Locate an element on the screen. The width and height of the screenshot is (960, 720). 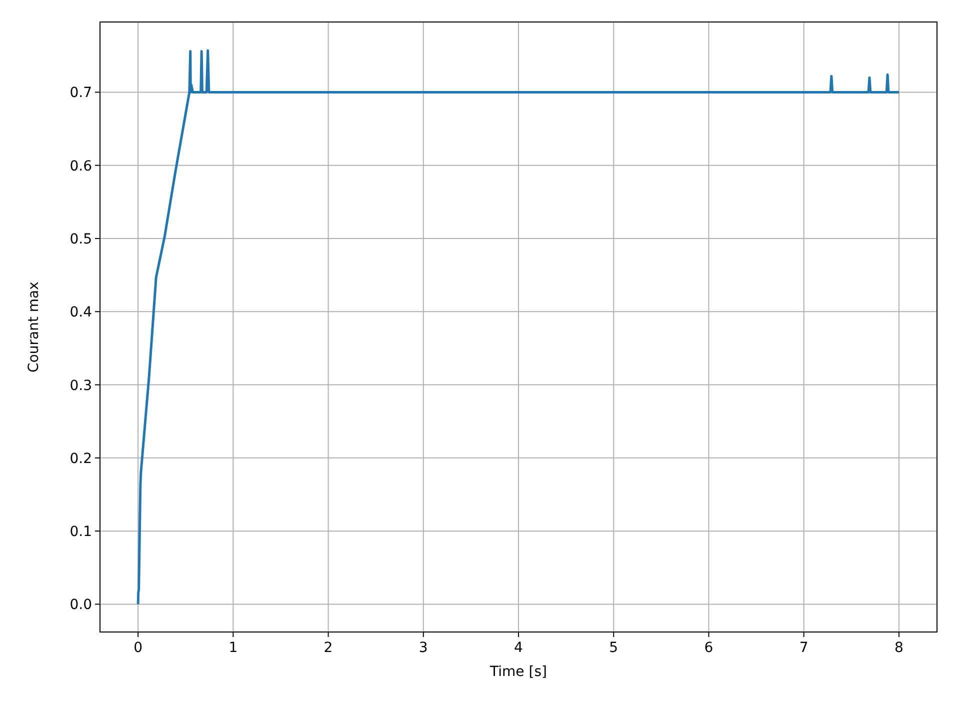
y-tick-label: 0.4 is located at coordinates (81, 312).